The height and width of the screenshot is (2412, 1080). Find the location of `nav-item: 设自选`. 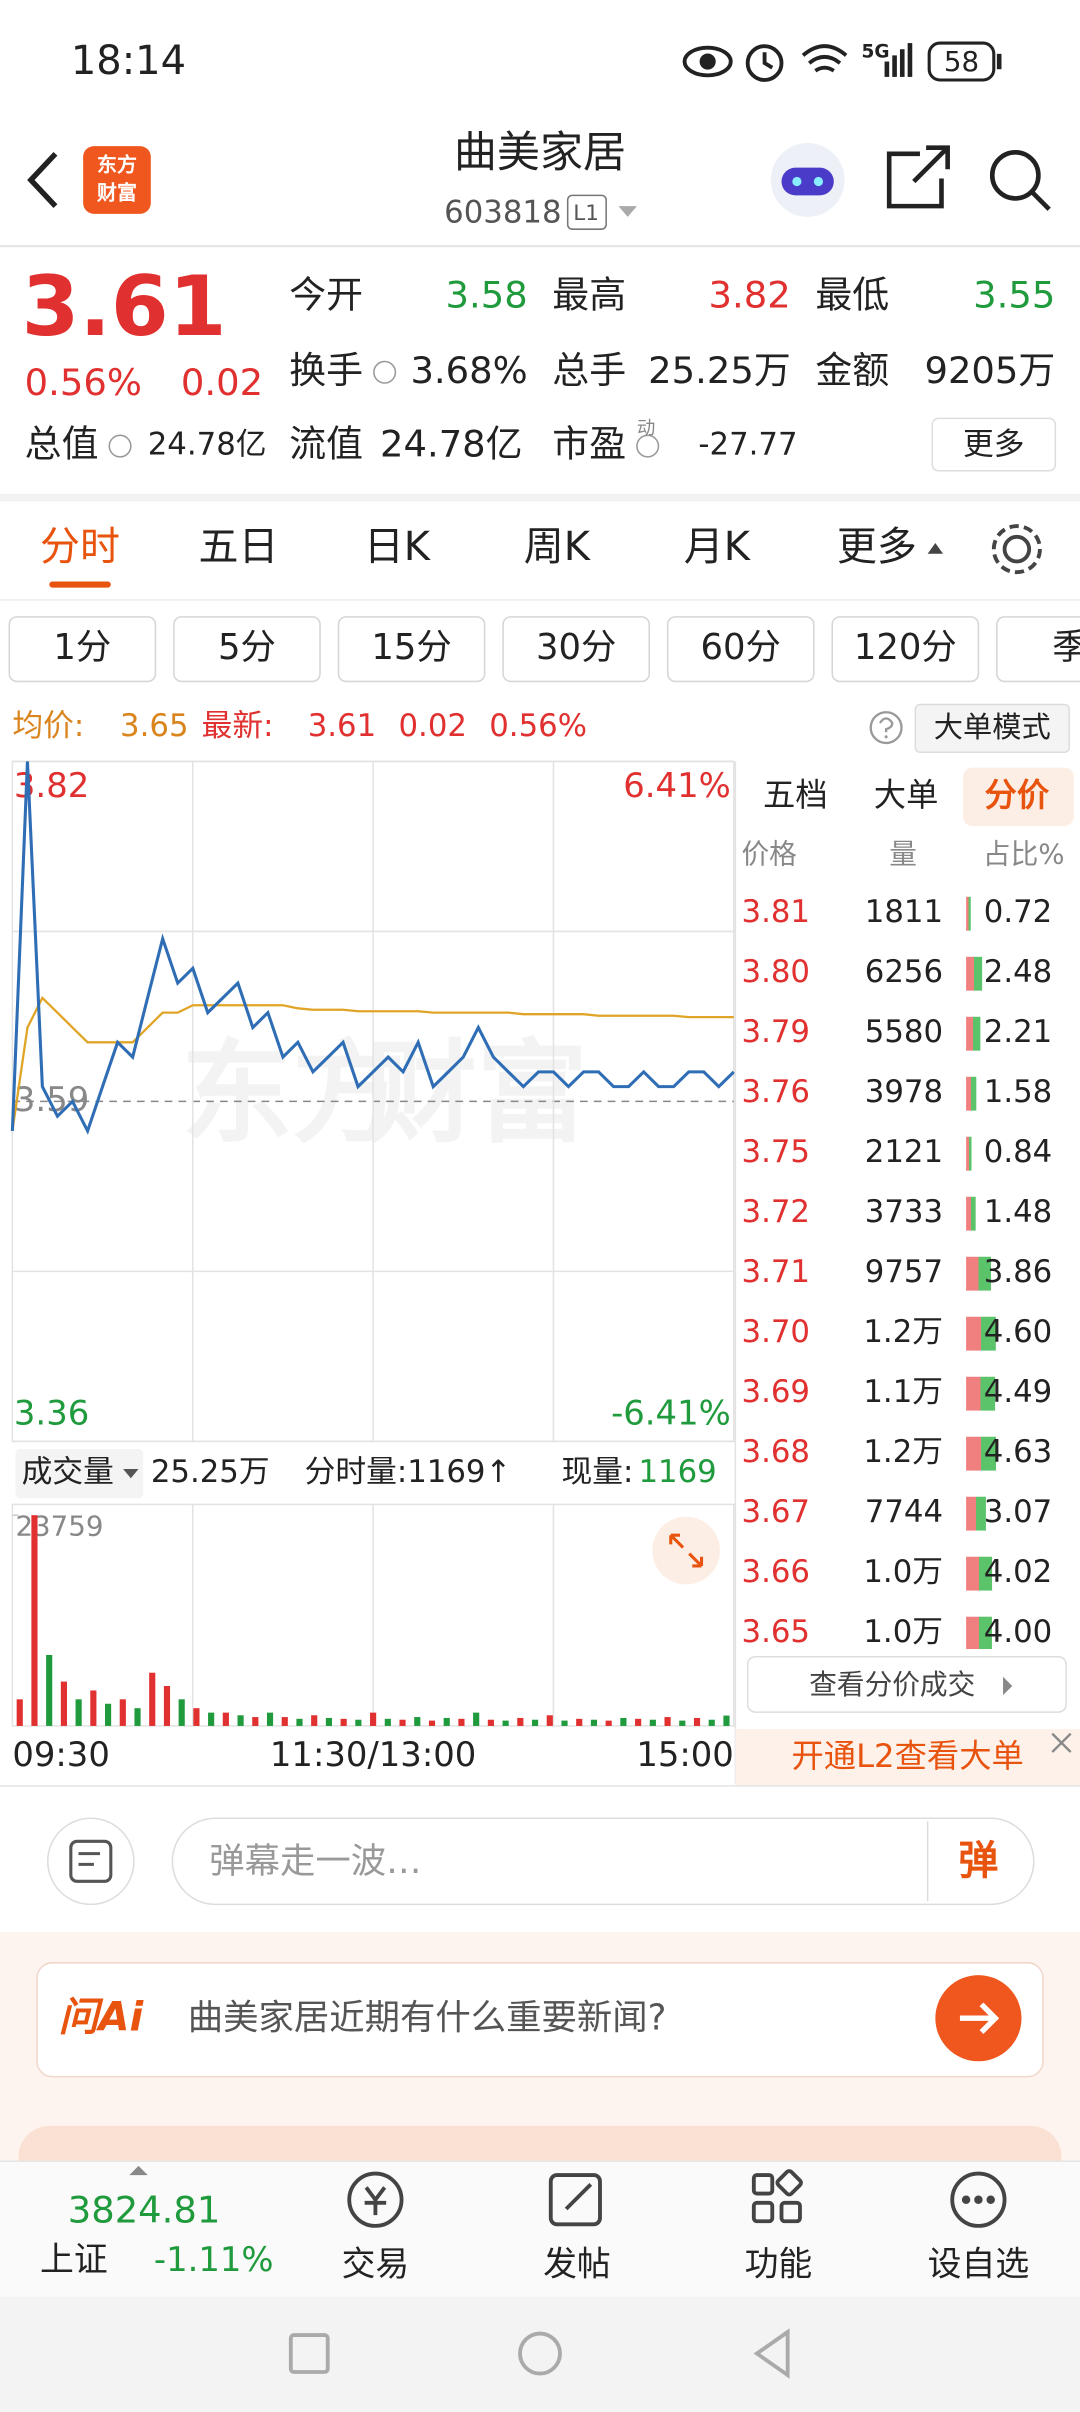

nav-item: 设自选 is located at coordinates (978, 2263).